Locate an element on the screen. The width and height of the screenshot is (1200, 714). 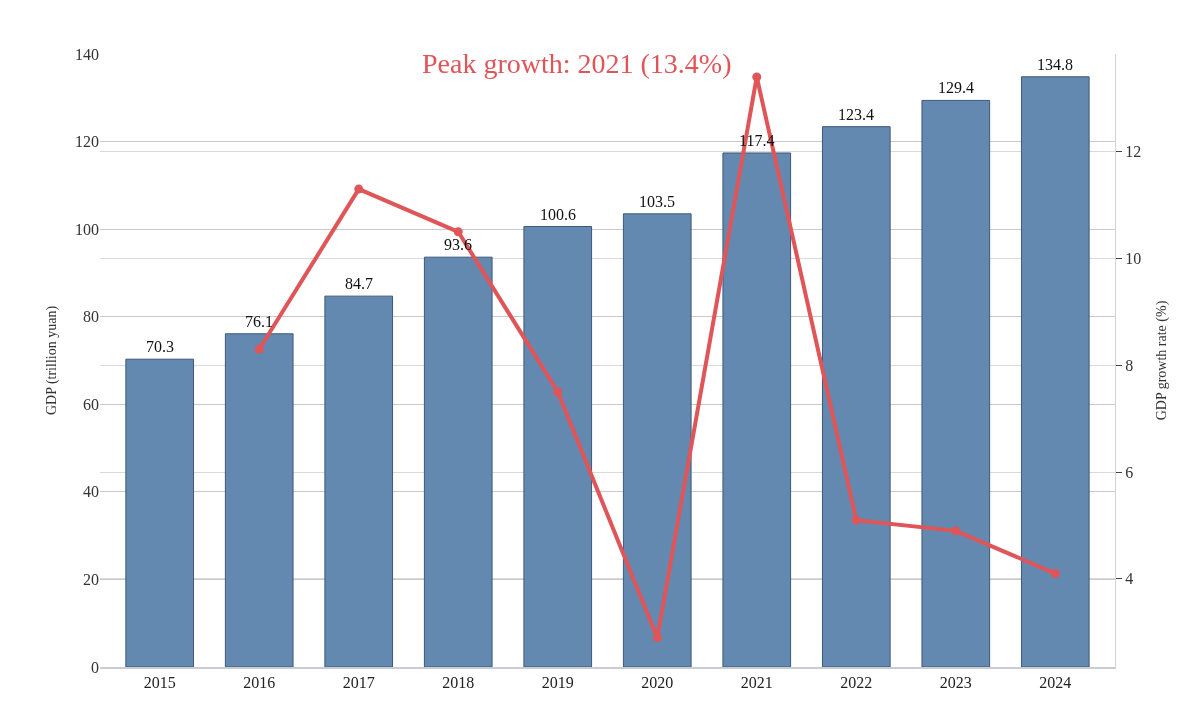
y-tick-label: 80 is located at coordinates (91, 317).